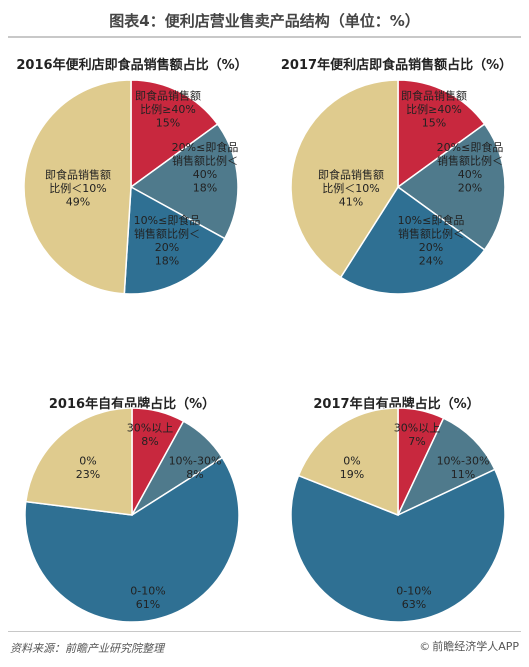 This screenshot has height=667, width=529. I want to click on slice-label: 10%≤即食品销售额比例＜ 20% 18%, so click(167, 240).